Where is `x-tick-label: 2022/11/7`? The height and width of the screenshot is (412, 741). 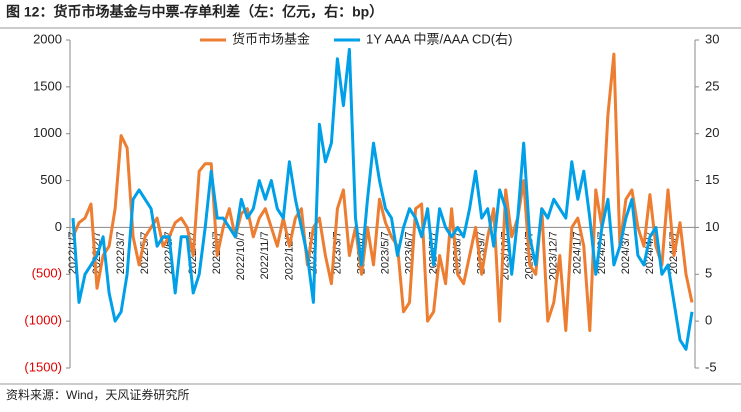
x-tick-label: 2022/11/7 is located at coordinates (265, 255).